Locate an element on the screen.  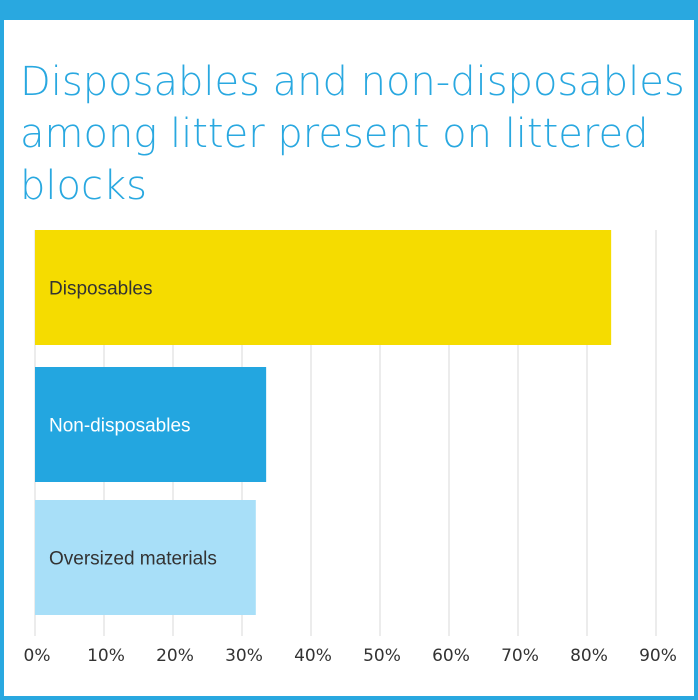
x-tick-label: 40% is located at coordinates (313, 656).